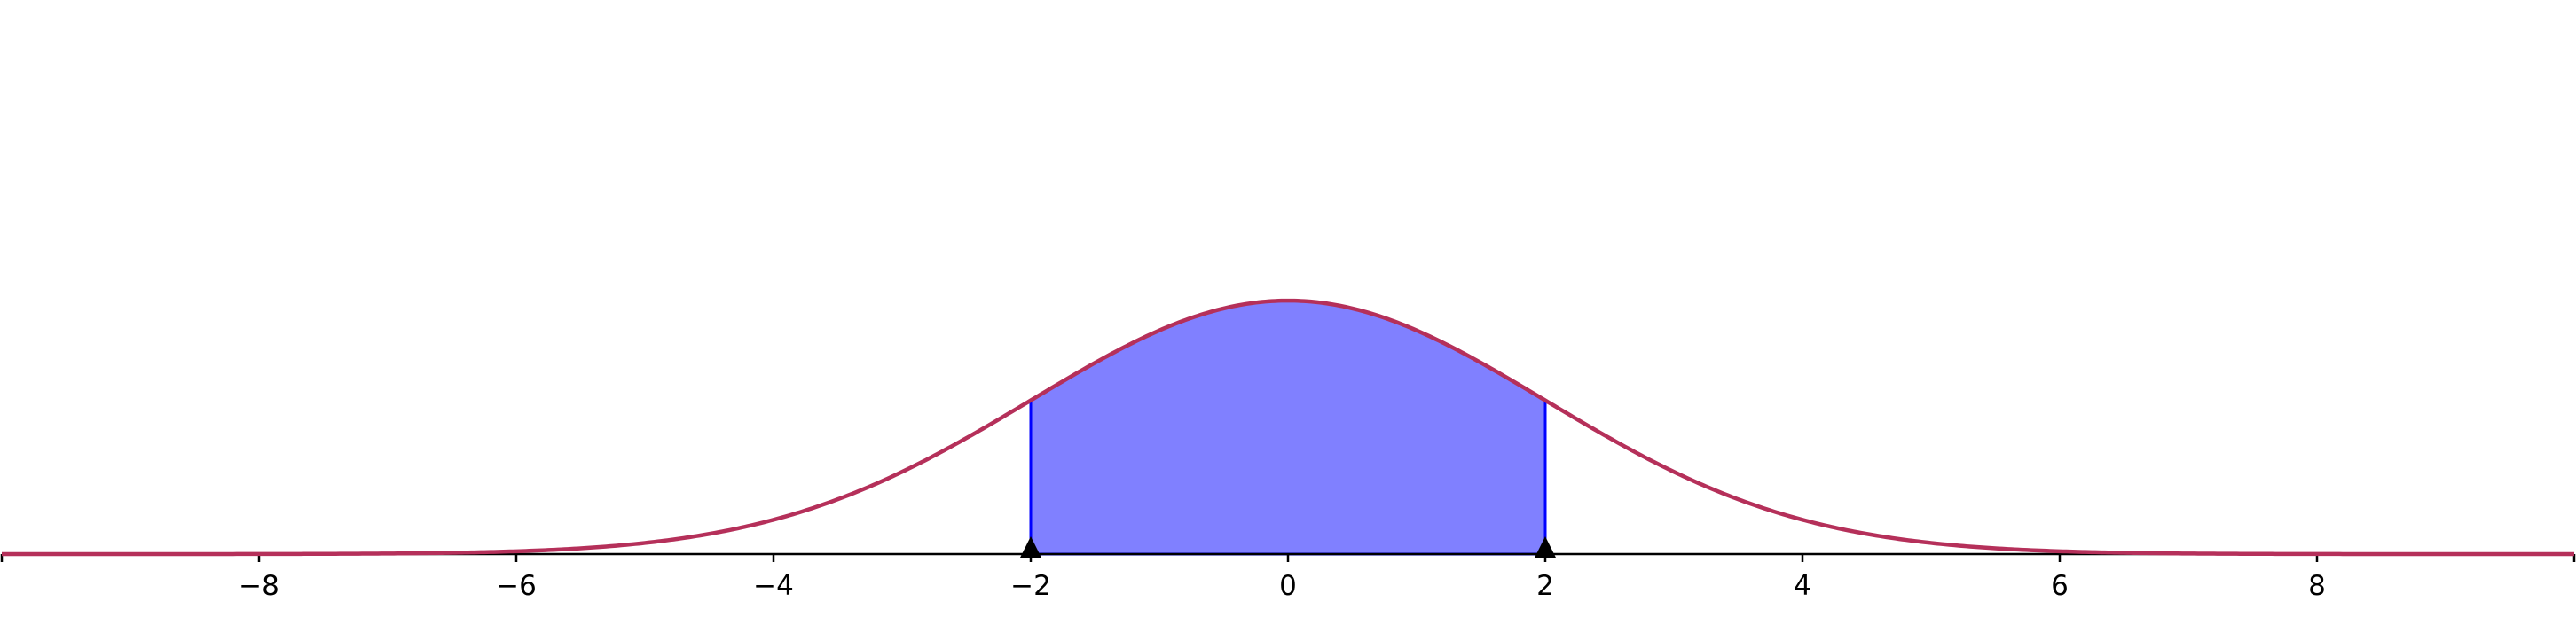  I want to click on x-axis: −8 −6 −4 −2 0 2 4 6 8, so click(1288, 577).